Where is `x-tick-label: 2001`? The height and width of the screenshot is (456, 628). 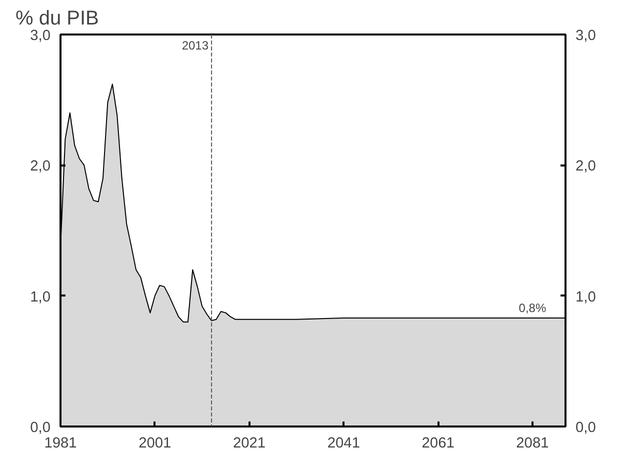 x-tick-label: 2001 is located at coordinates (155, 444).